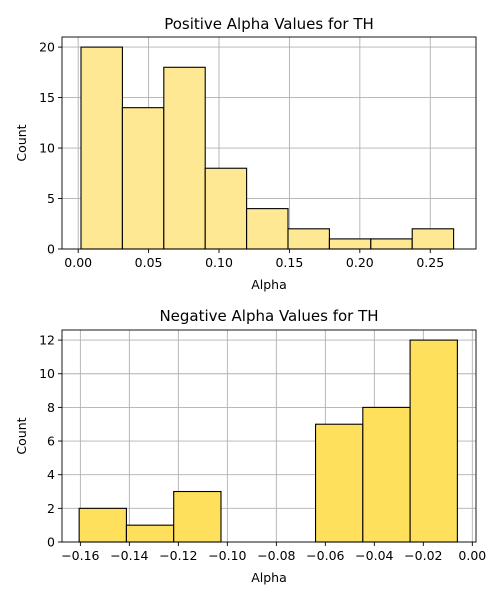  Describe the element at coordinates (51, 407) in the screenshot. I see `y-tick-label: 8` at that location.